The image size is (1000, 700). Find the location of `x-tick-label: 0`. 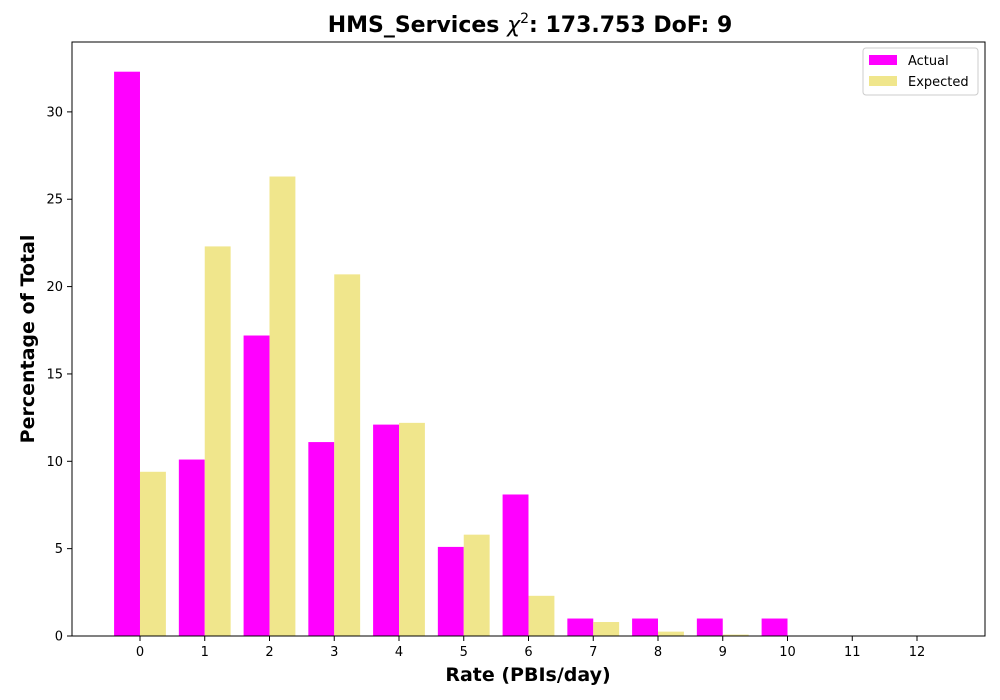

x-tick-label: 0 is located at coordinates (140, 652).